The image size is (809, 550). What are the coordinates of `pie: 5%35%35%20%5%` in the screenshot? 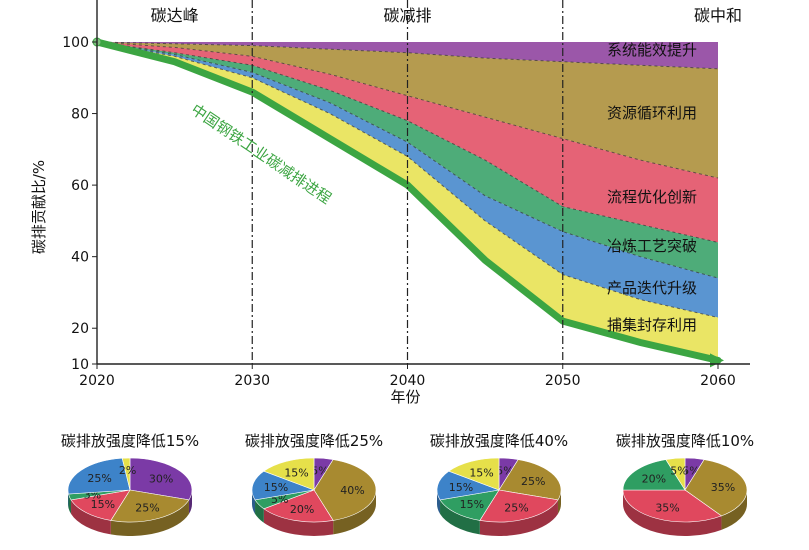 It's located at (685, 496).